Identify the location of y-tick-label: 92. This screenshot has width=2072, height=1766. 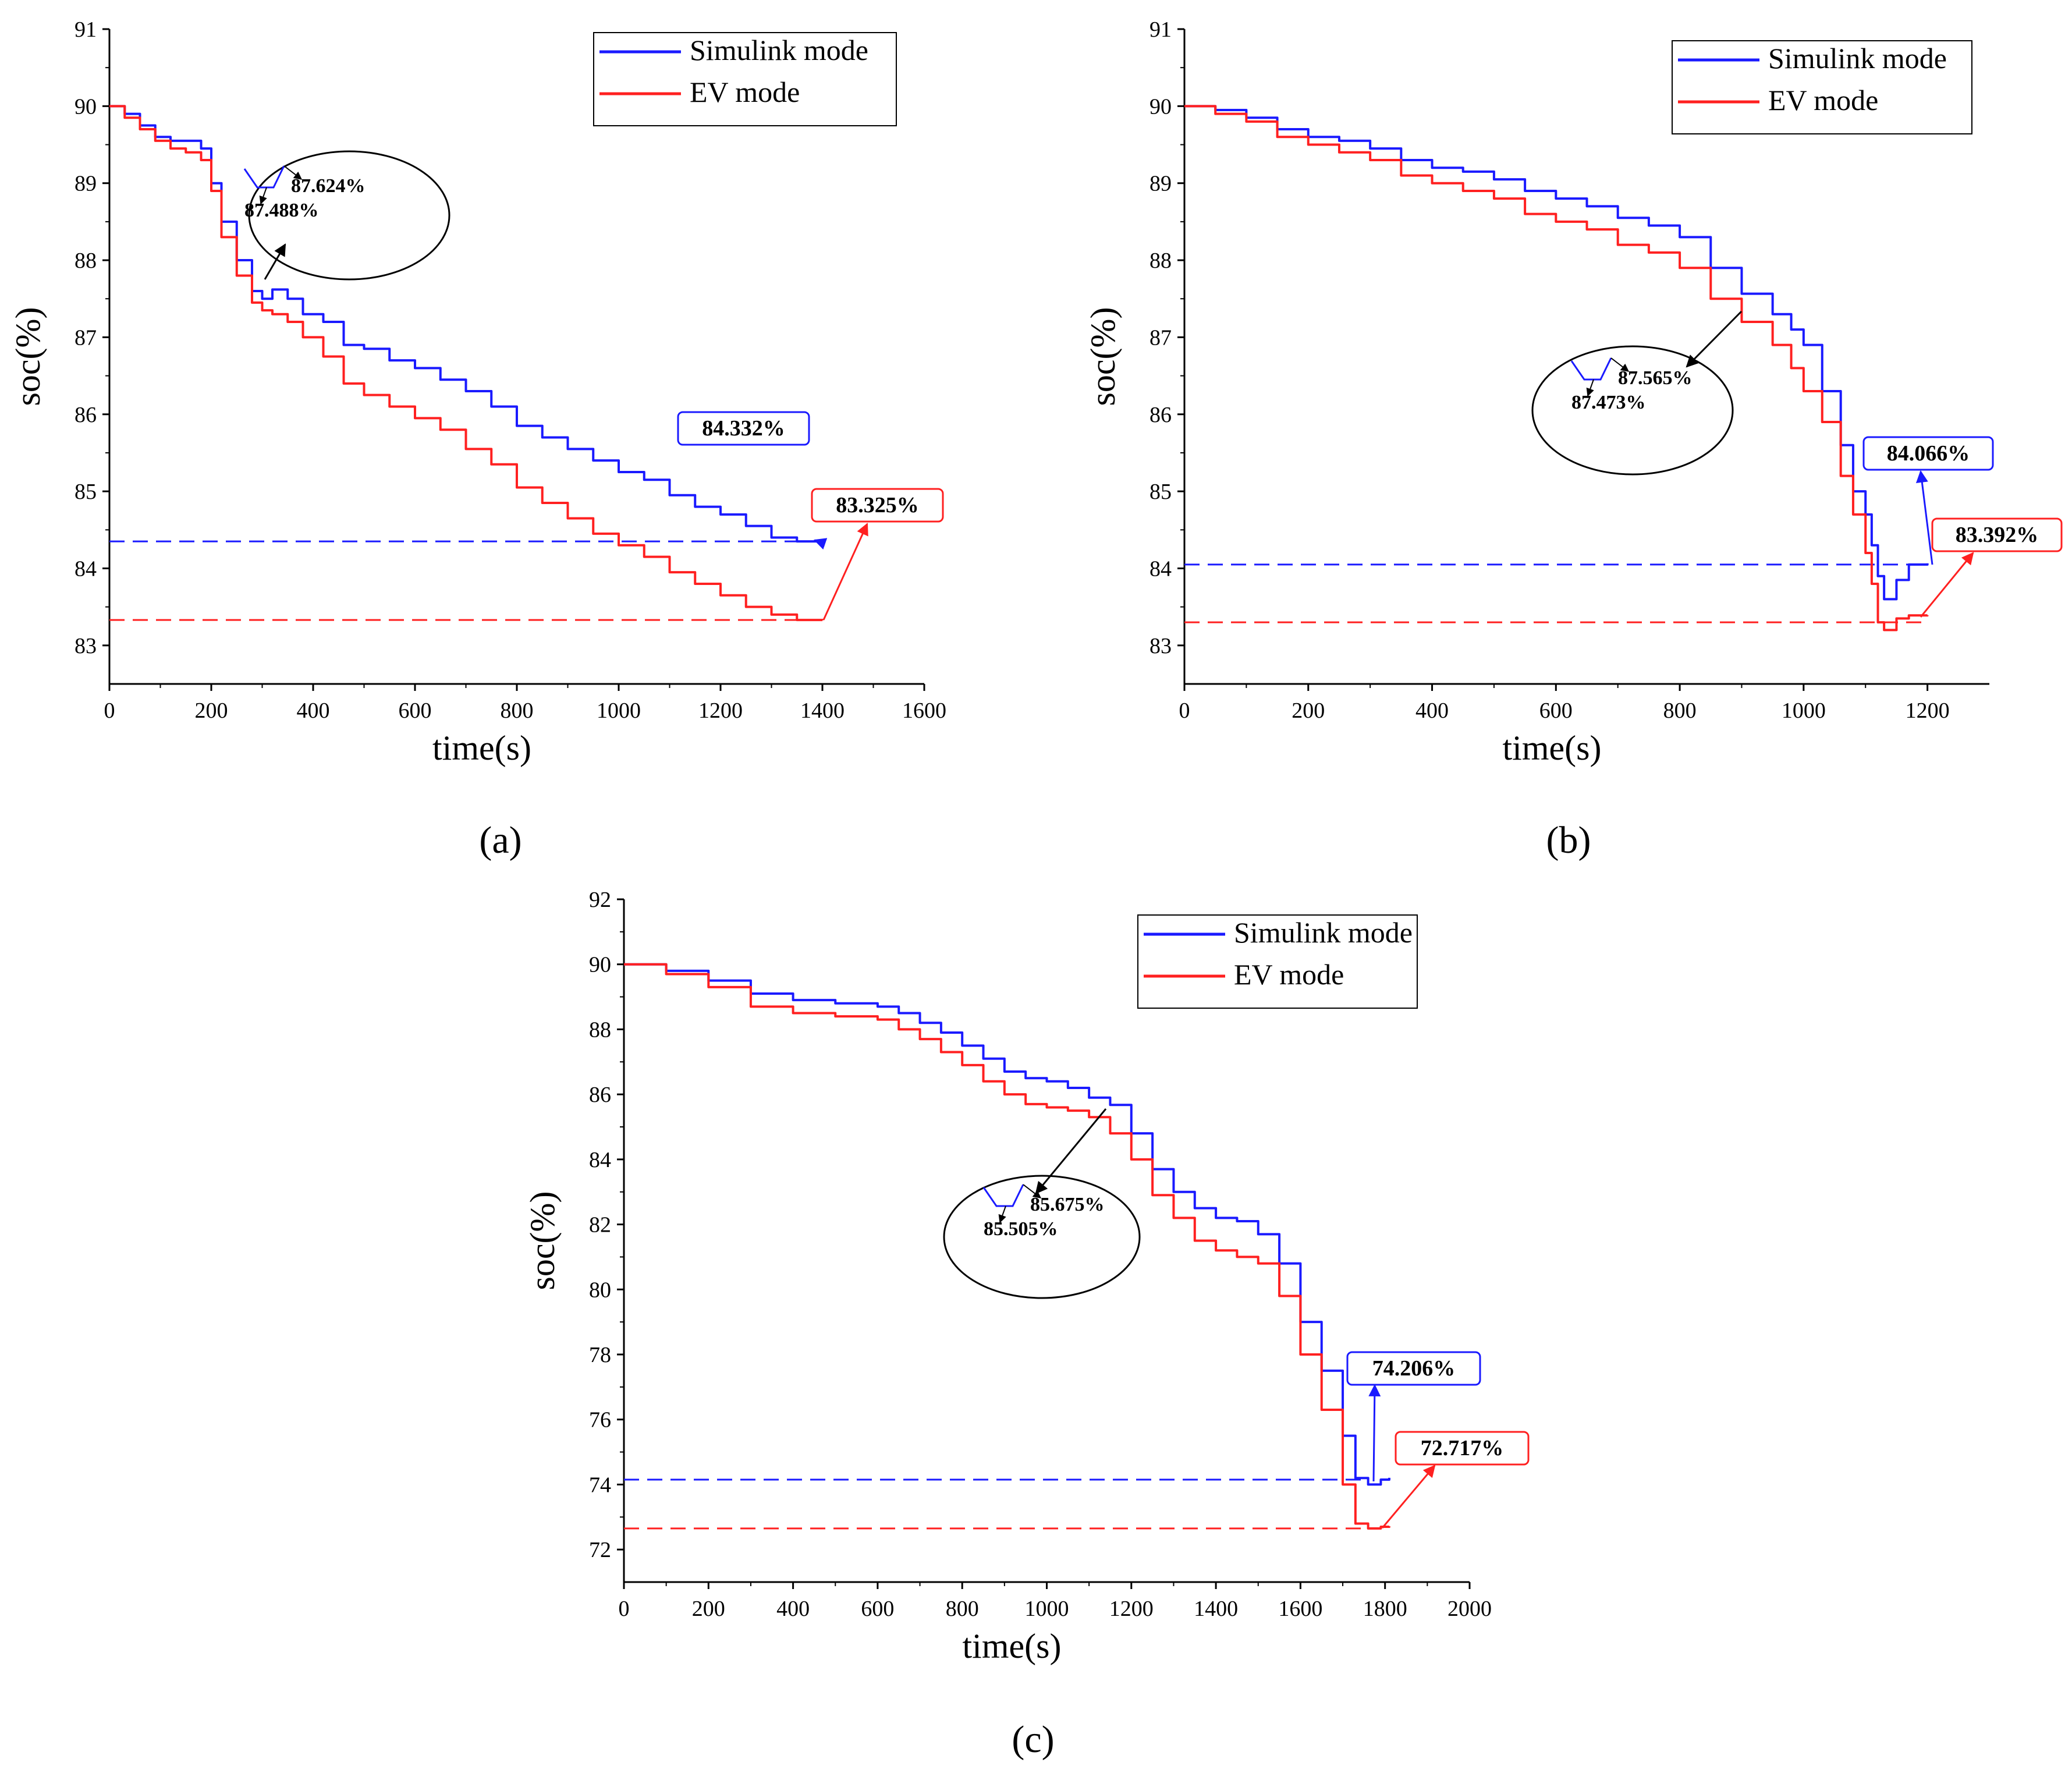
(600, 900).